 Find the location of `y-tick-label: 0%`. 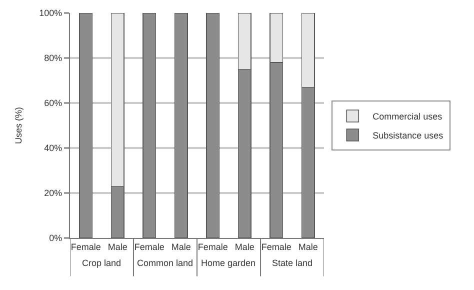

y-tick-label: 0% is located at coordinates (55, 238).